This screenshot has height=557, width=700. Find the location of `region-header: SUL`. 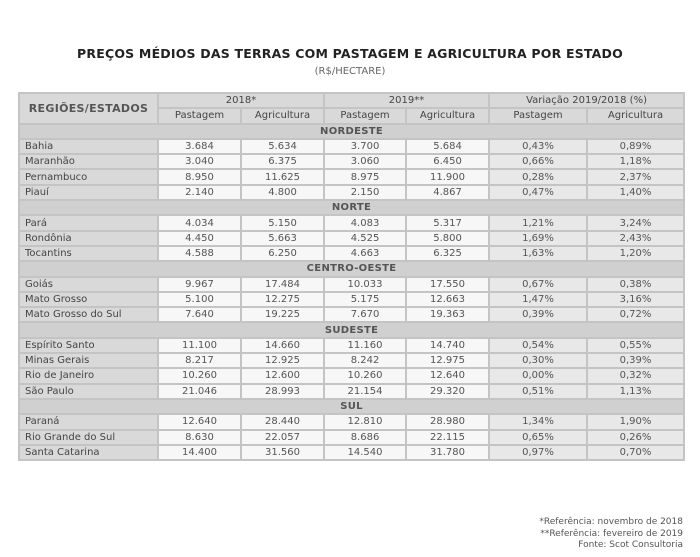

region-header: SUL is located at coordinates (351, 406).